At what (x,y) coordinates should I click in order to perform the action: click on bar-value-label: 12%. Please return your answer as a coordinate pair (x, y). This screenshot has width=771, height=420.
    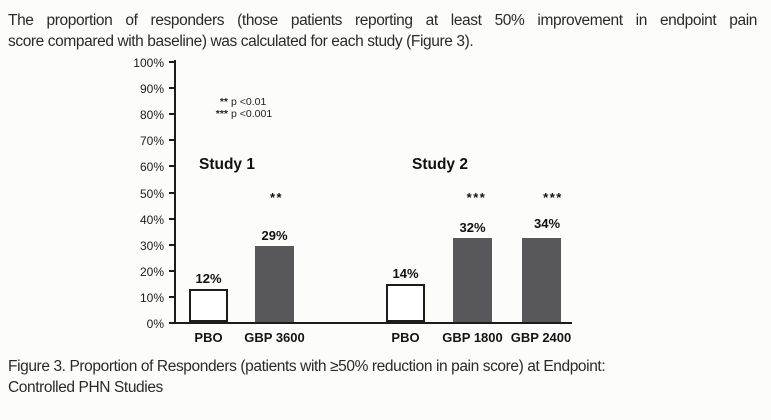
    Looking at the image, I should click on (208, 279).